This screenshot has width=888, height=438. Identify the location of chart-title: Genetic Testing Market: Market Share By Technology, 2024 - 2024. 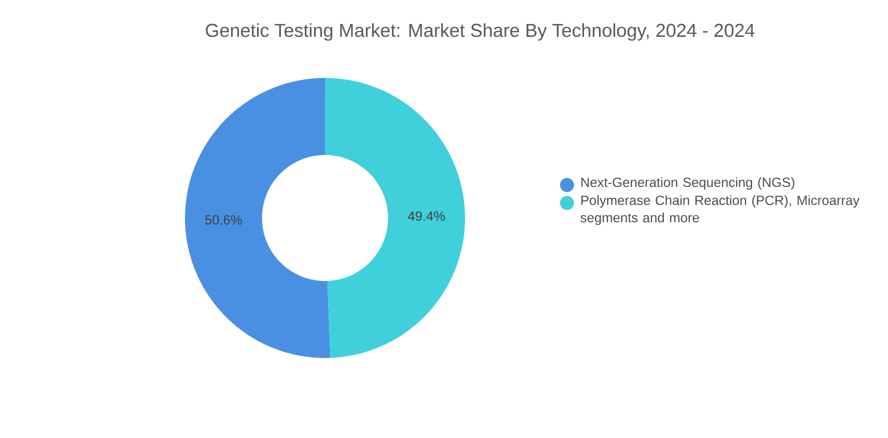
(480, 32).